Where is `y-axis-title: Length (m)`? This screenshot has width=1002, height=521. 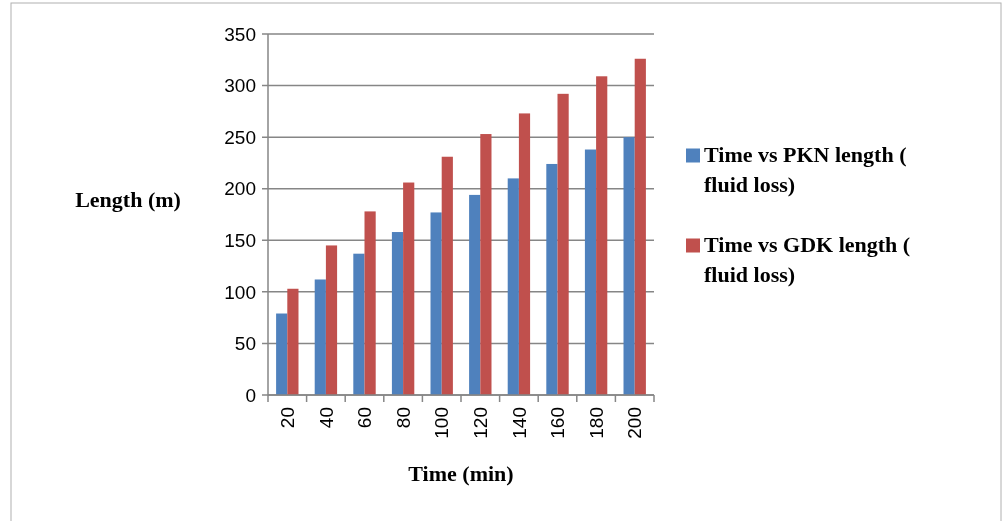
y-axis-title: Length (m) is located at coordinates (128, 199).